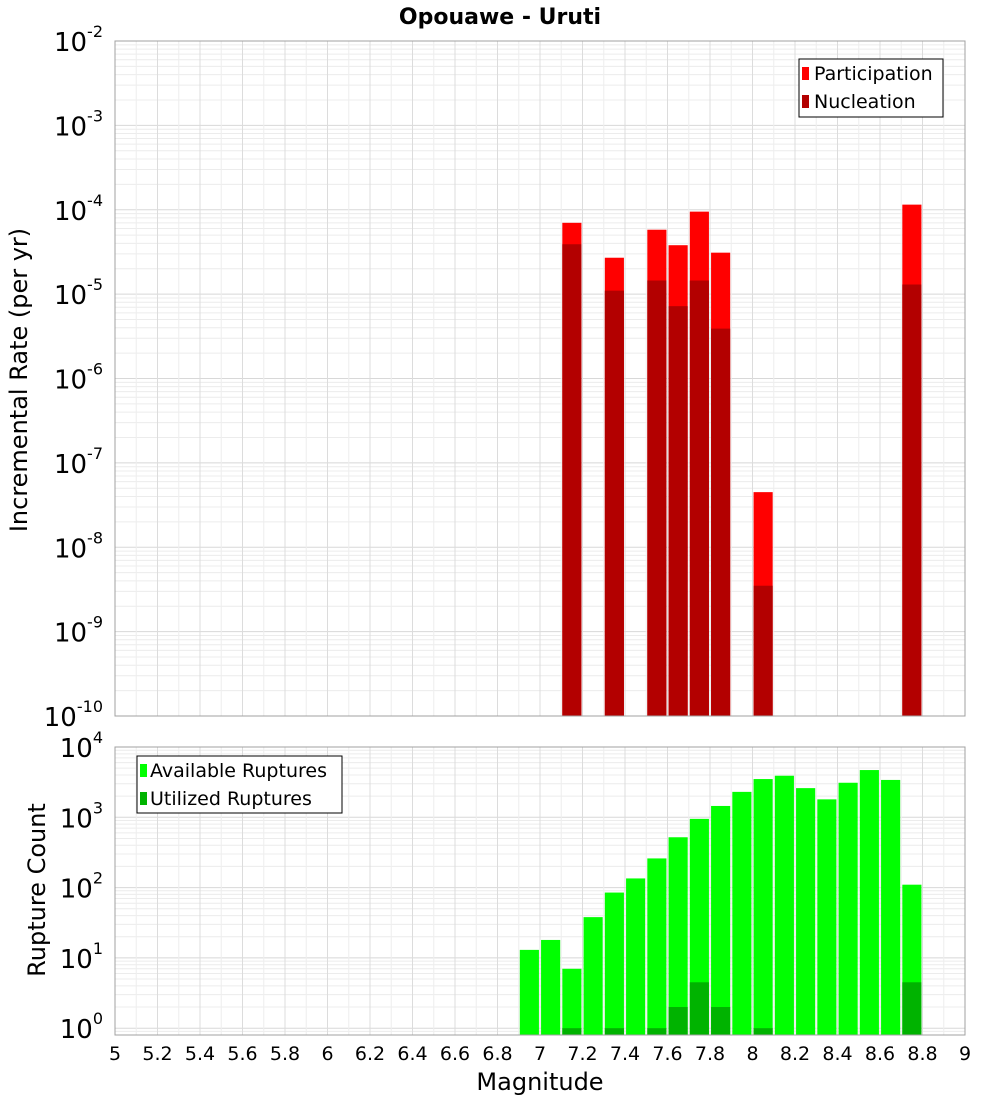  I want to click on bottom-x-tick-label: 5.6, so click(242, 1054).